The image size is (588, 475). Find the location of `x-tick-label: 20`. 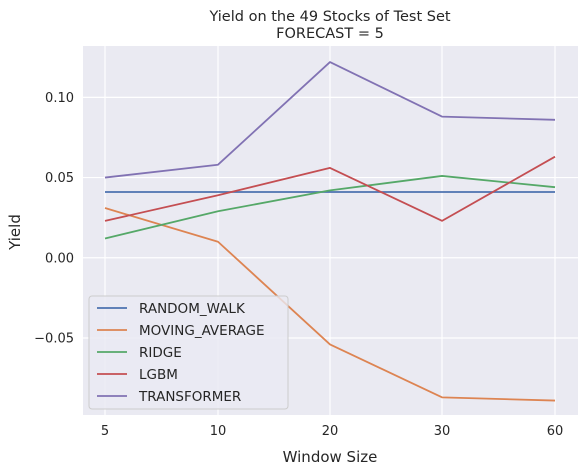

x-tick-label: 20 is located at coordinates (330, 431).